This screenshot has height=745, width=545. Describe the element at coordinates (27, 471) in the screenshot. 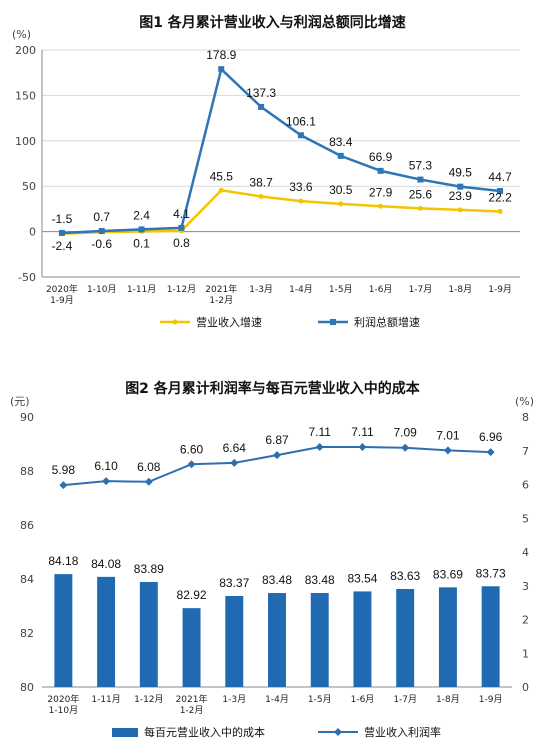

I see `left-y-tick-label: 88` at that location.